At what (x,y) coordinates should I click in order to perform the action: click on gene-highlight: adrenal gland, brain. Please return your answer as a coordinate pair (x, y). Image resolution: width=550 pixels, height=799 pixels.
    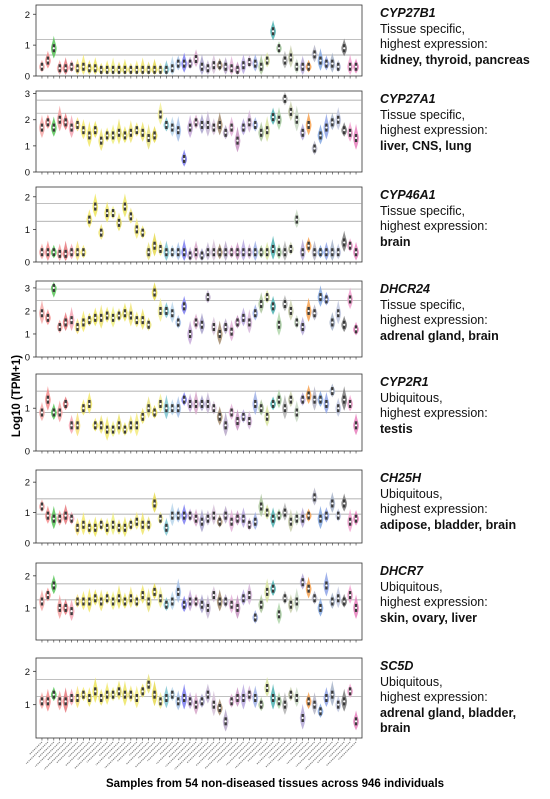
    Looking at the image, I should click on (439, 335).